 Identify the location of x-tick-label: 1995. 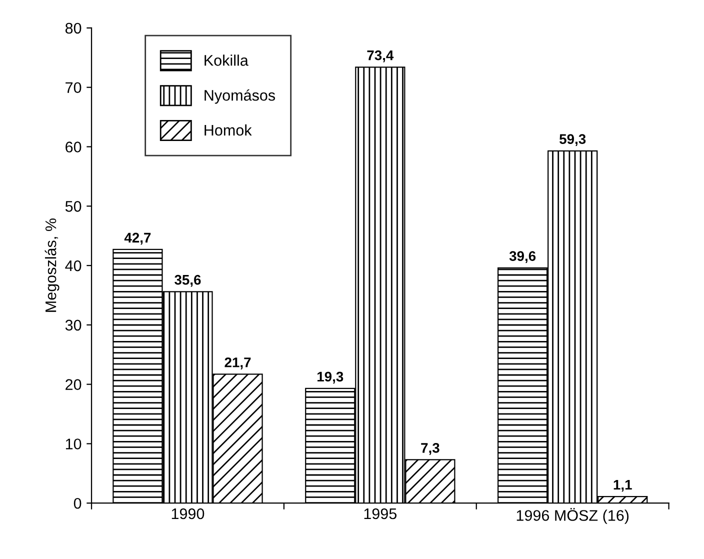
(380, 514).